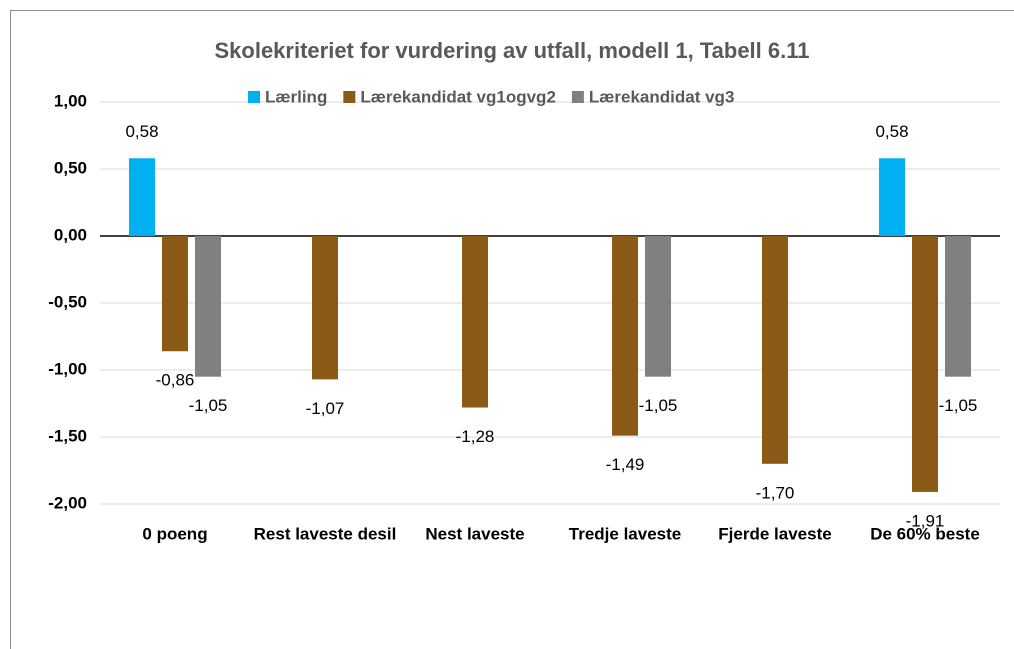 The width and height of the screenshot is (1014, 649). What do you see at coordinates (70, 100) in the screenshot?
I see `y-tick-label: 1,00` at bounding box center [70, 100].